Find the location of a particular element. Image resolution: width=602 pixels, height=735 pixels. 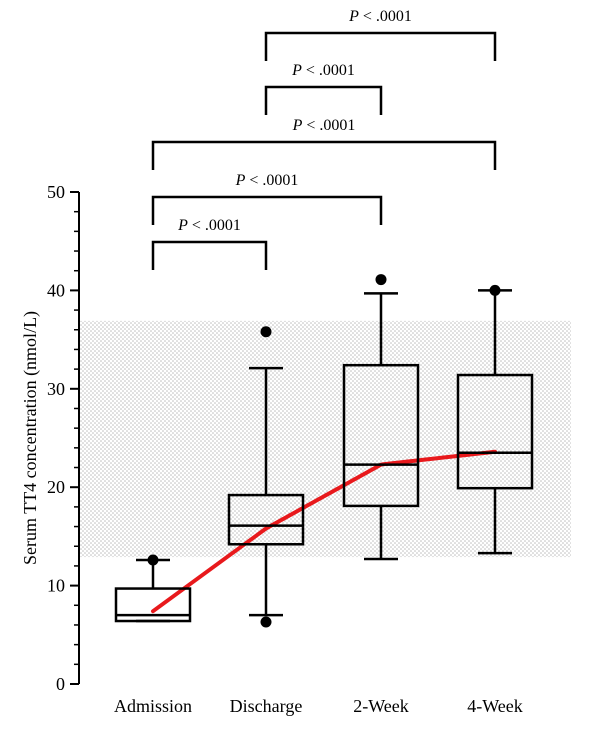

x-tick-label: 4-Week is located at coordinates (495, 706).